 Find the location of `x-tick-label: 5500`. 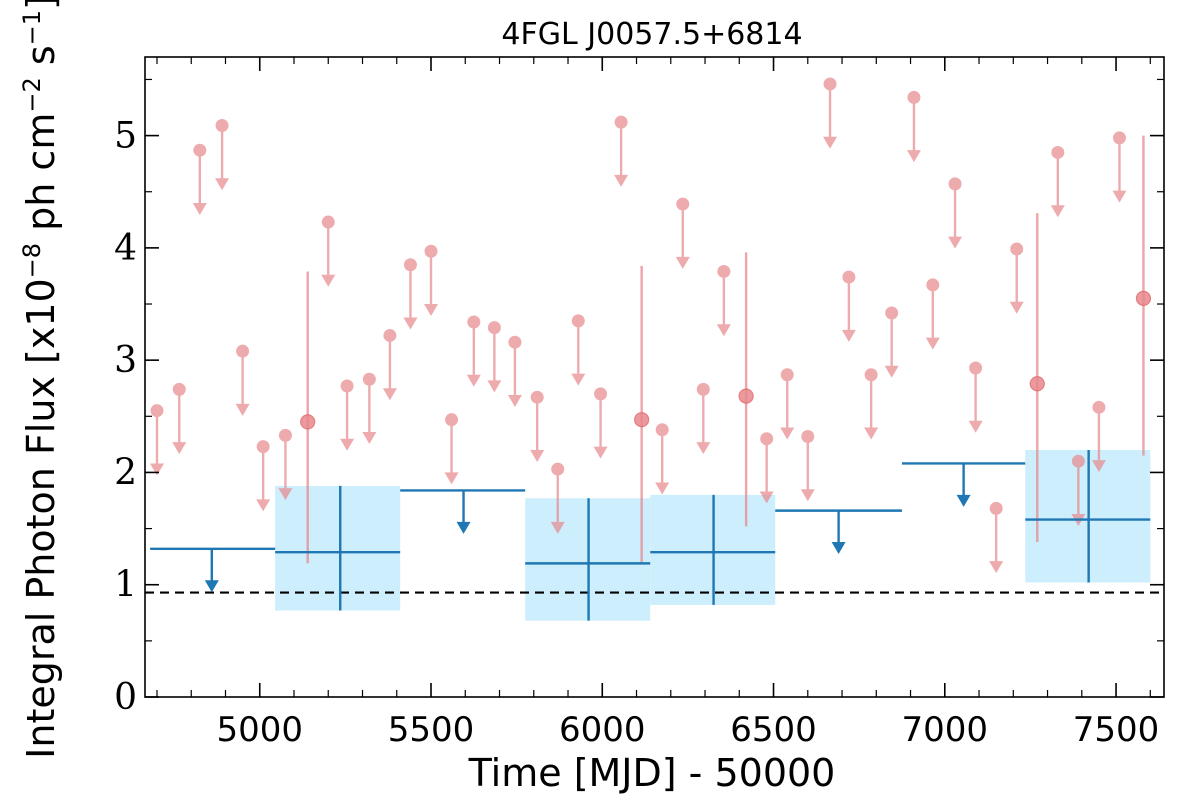

x-tick-label: 5500 is located at coordinates (431, 730).